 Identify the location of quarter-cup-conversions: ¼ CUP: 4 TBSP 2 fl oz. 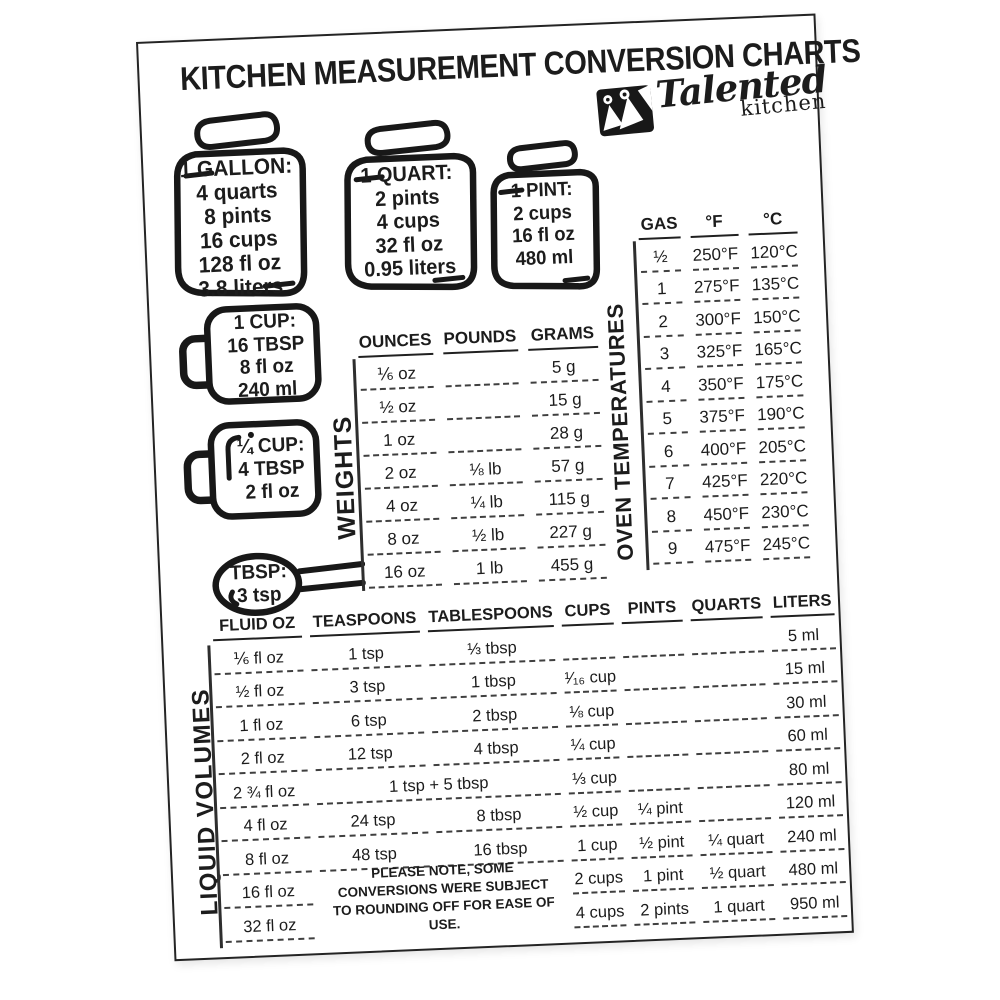
(271, 469).